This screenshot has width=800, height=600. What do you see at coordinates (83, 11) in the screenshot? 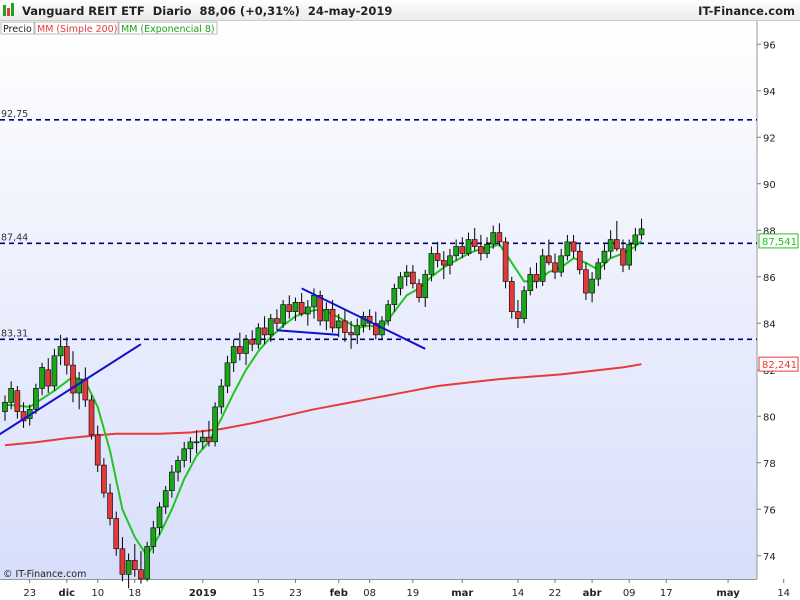
I see `chart-title-text: Vanguard REIT ETF` at bounding box center [83, 11].